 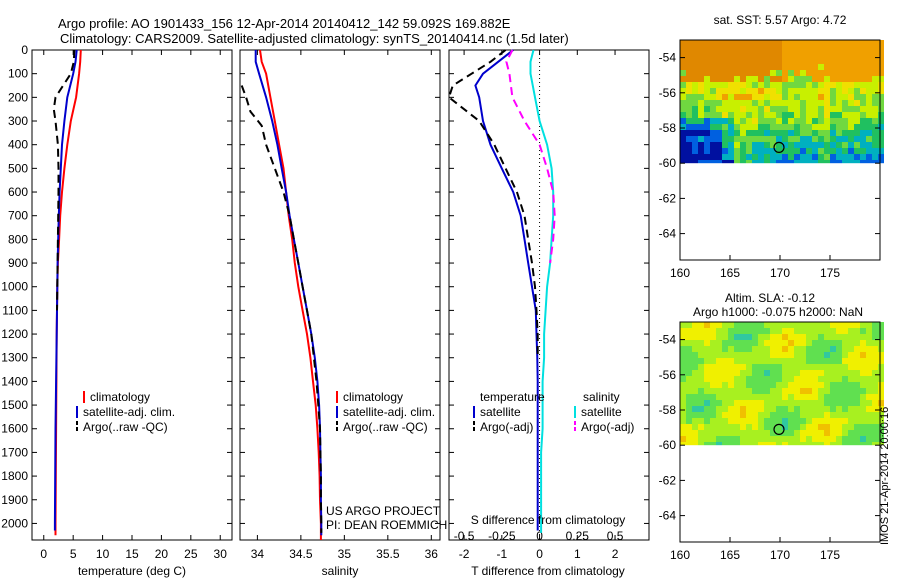 What do you see at coordinates (281, 309) in the screenshot?
I see `series-line-argo---raw--qc-` at bounding box center [281, 309].